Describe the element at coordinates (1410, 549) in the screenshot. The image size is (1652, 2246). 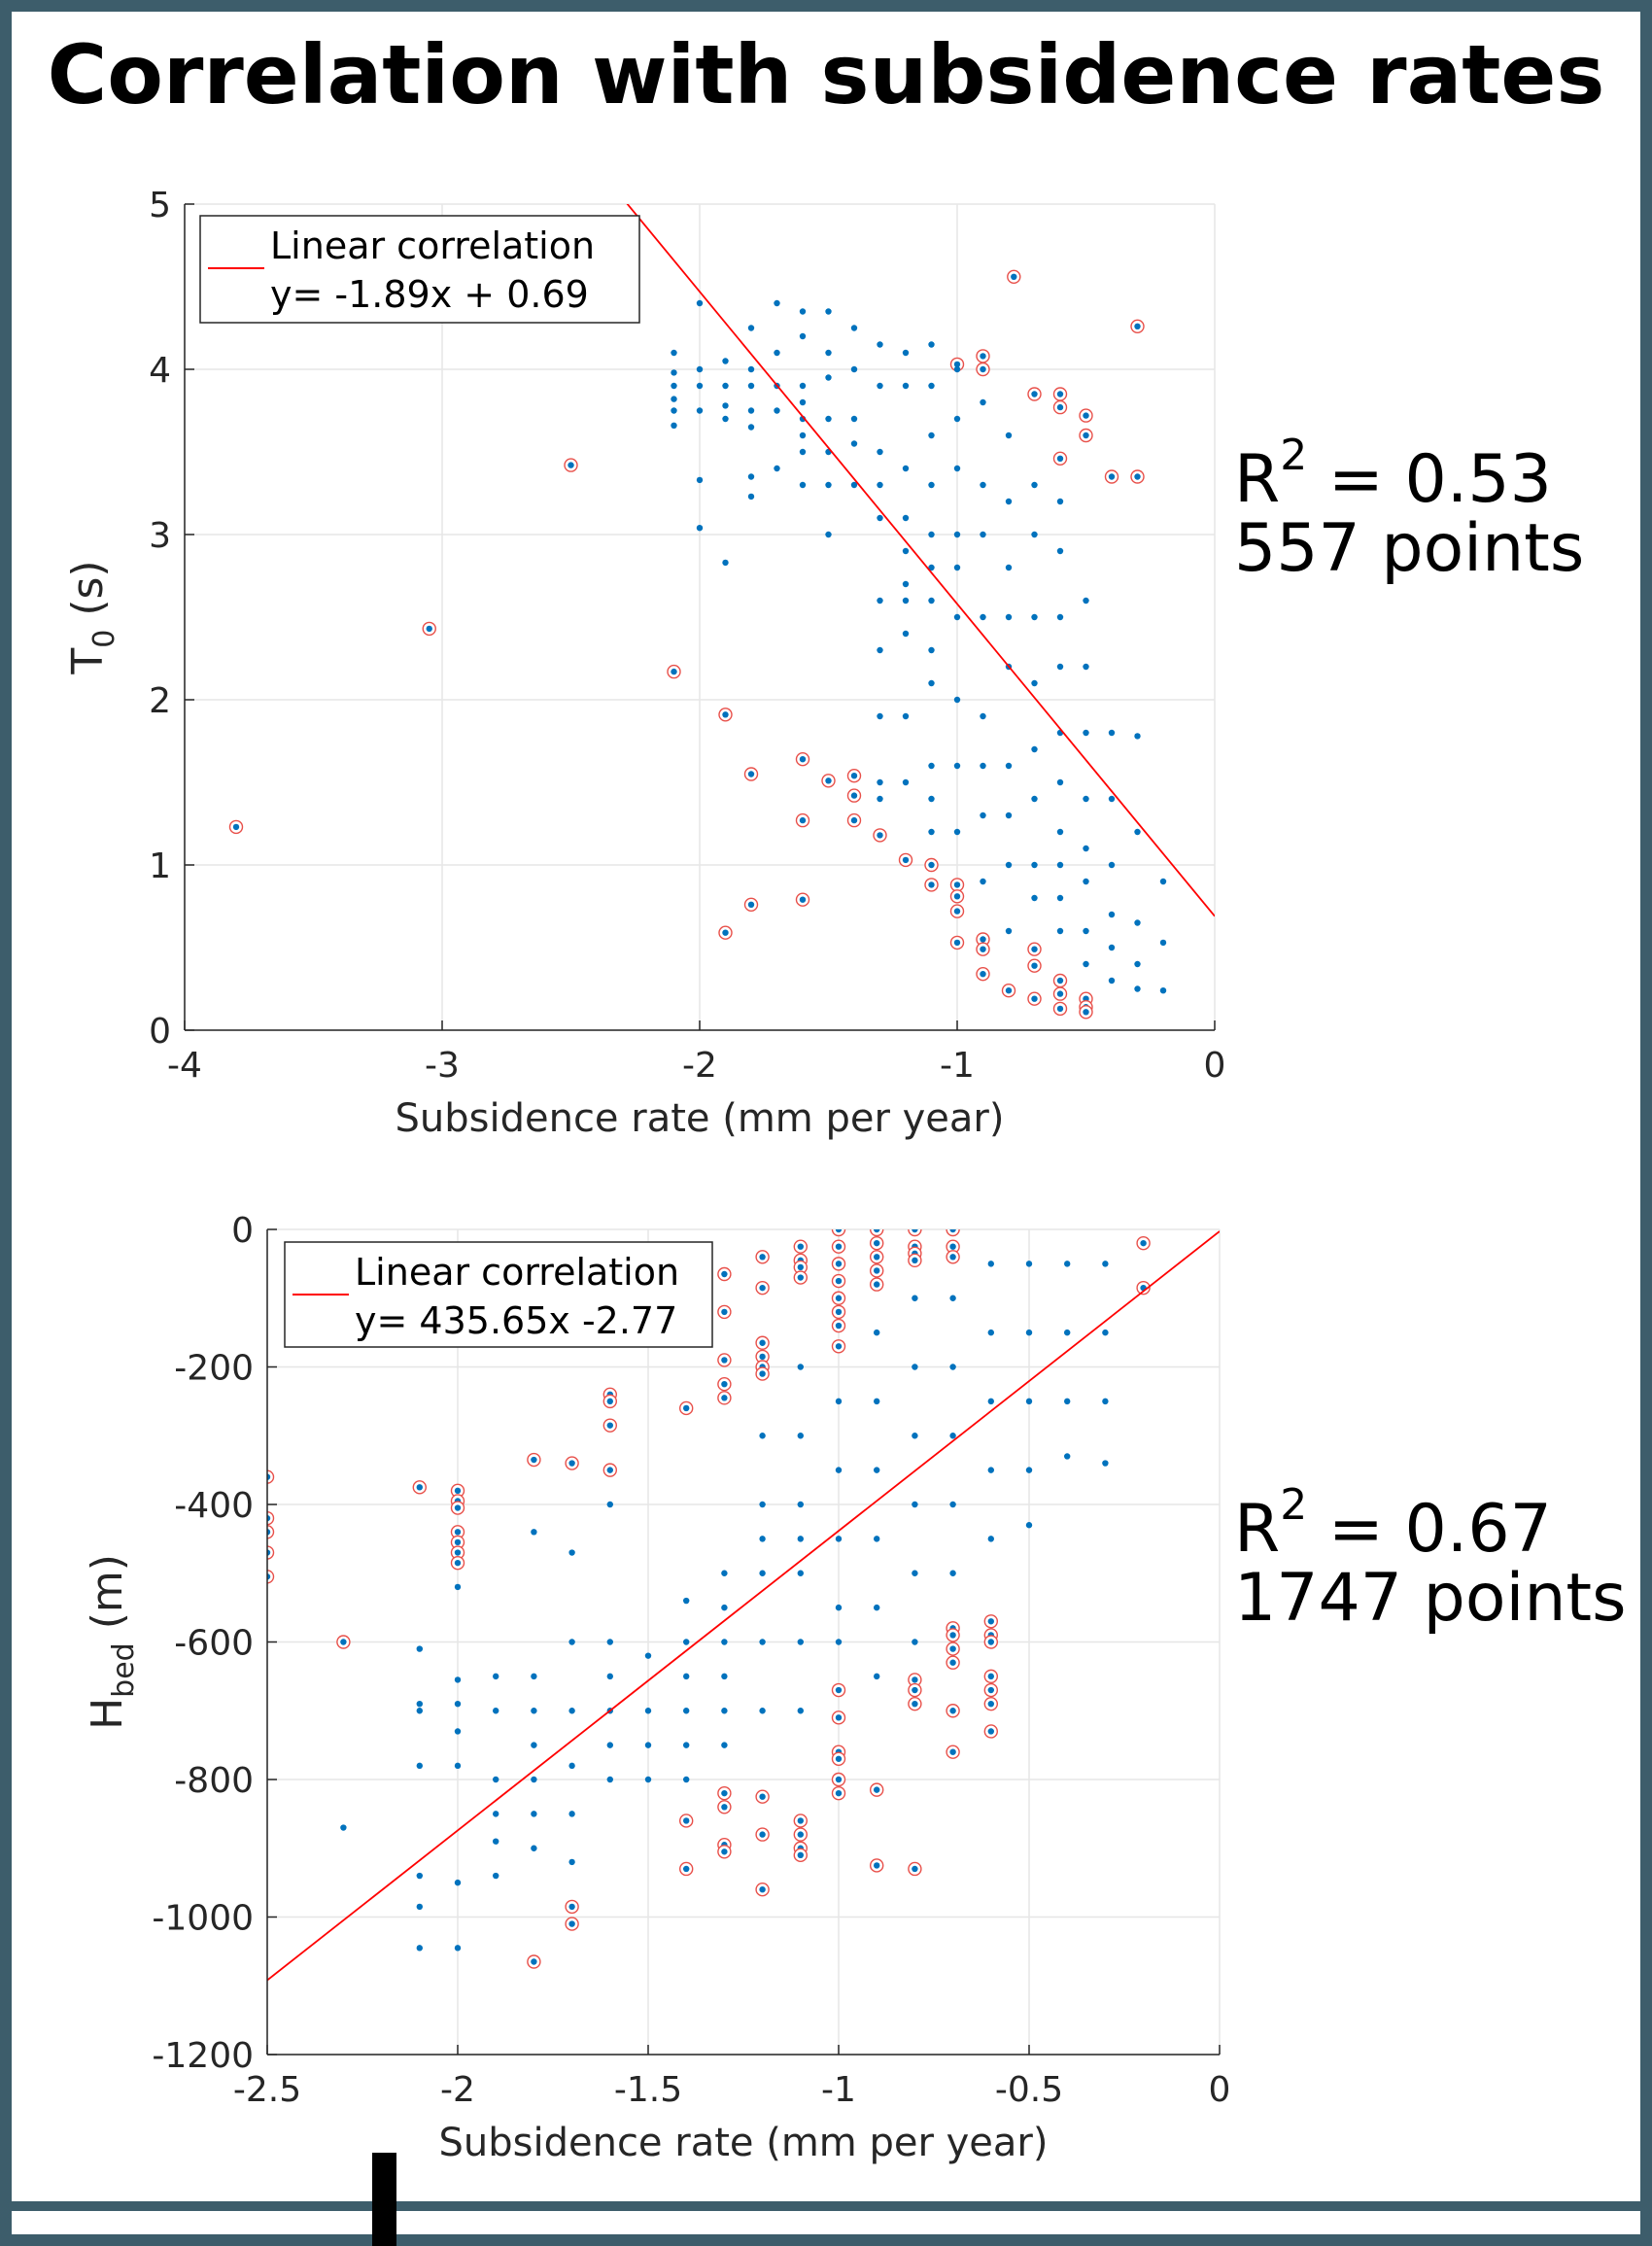
I see `point-count-top: 557 points` at that location.